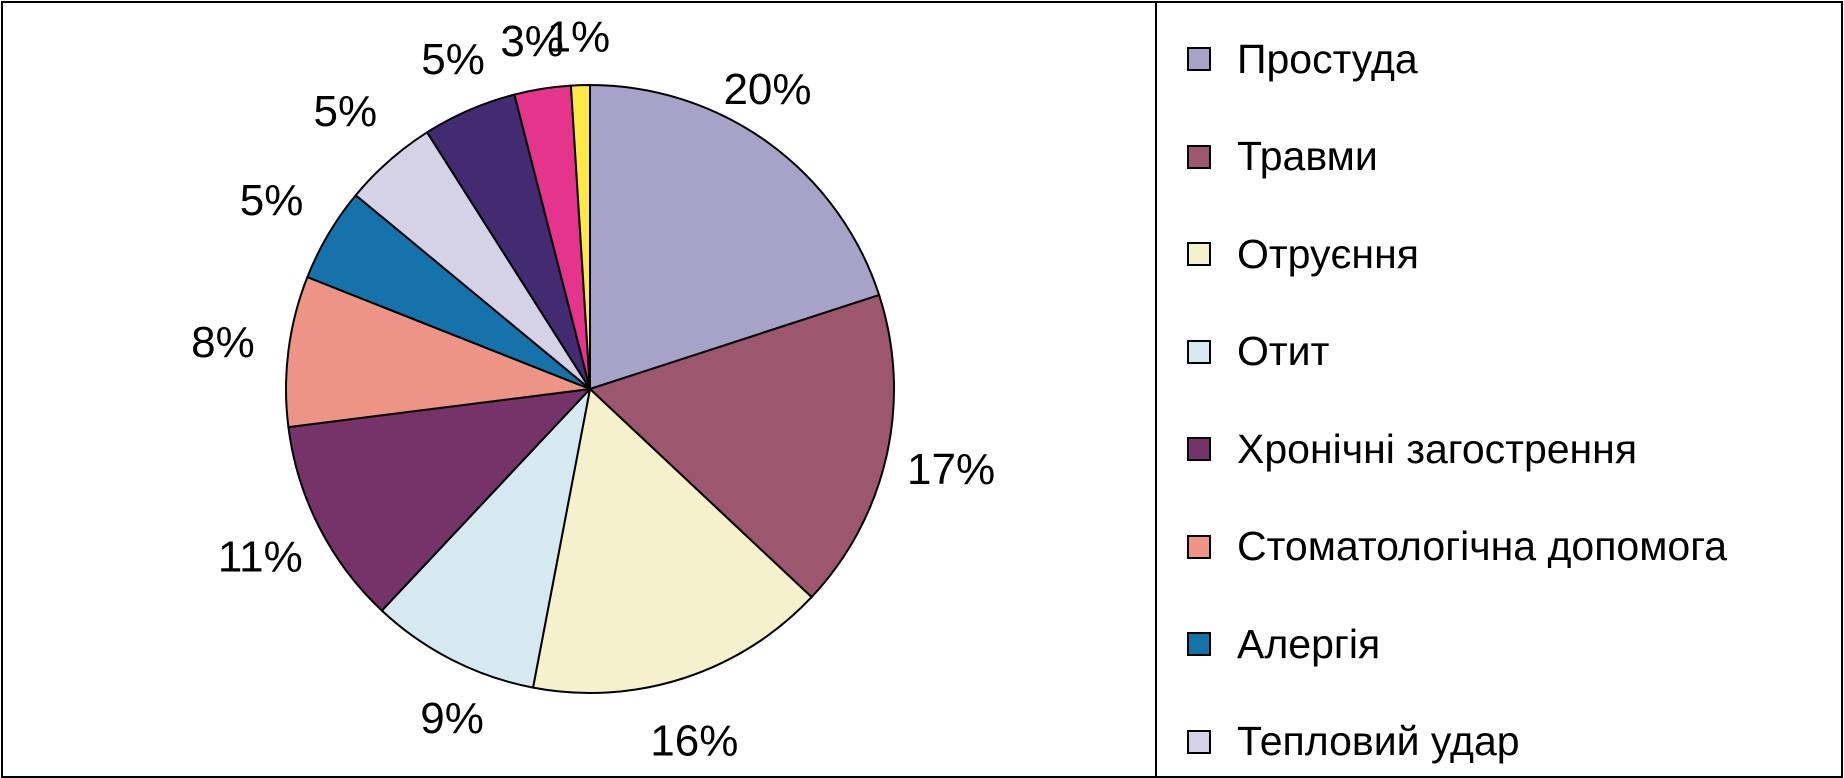 This screenshot has width=1844, height=778. I want to click on legend-item-7: Алергія, so click(1283, 644).